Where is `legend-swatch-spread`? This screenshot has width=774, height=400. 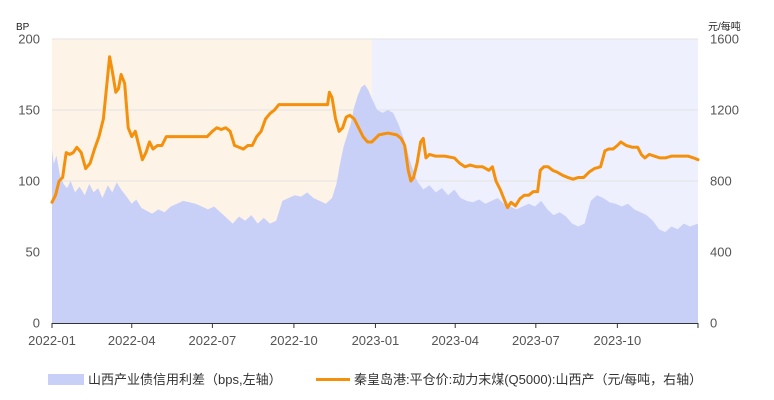
legend-swatch-spread is located at coordinates (66, 379).